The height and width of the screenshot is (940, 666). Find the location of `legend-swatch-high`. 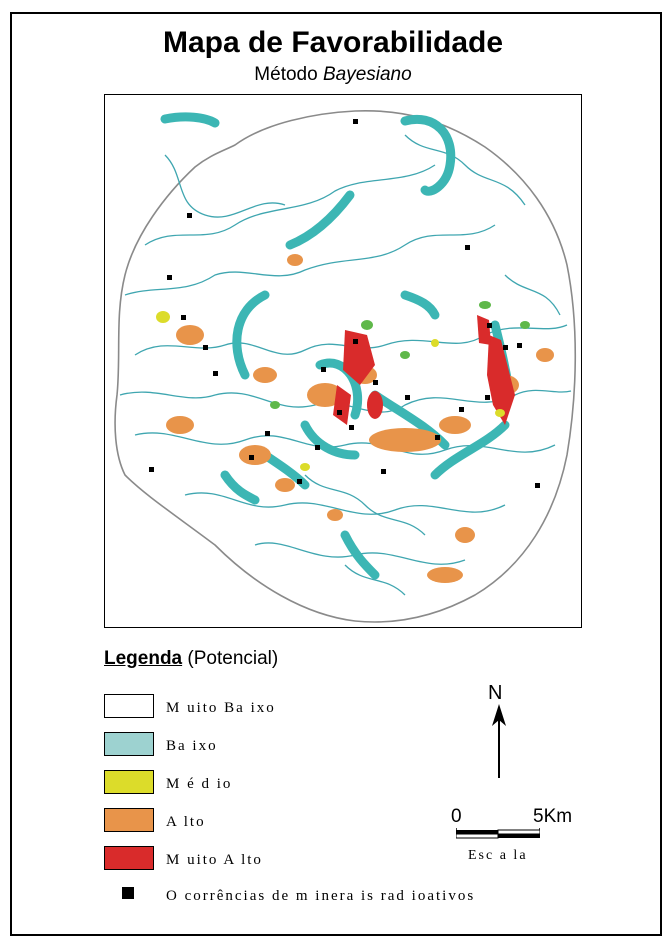

legend-swatch-high is located at coordinates (129, 820).